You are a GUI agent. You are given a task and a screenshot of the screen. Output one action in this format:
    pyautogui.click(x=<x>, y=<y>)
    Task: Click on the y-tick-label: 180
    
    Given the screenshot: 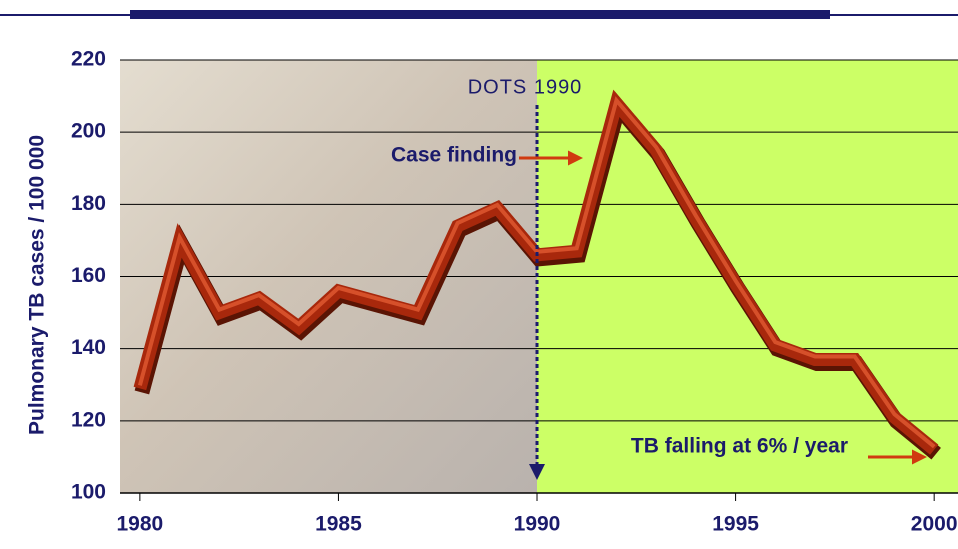 What is the action you would take?
    pyautogui.click(x=88, y=203)
    